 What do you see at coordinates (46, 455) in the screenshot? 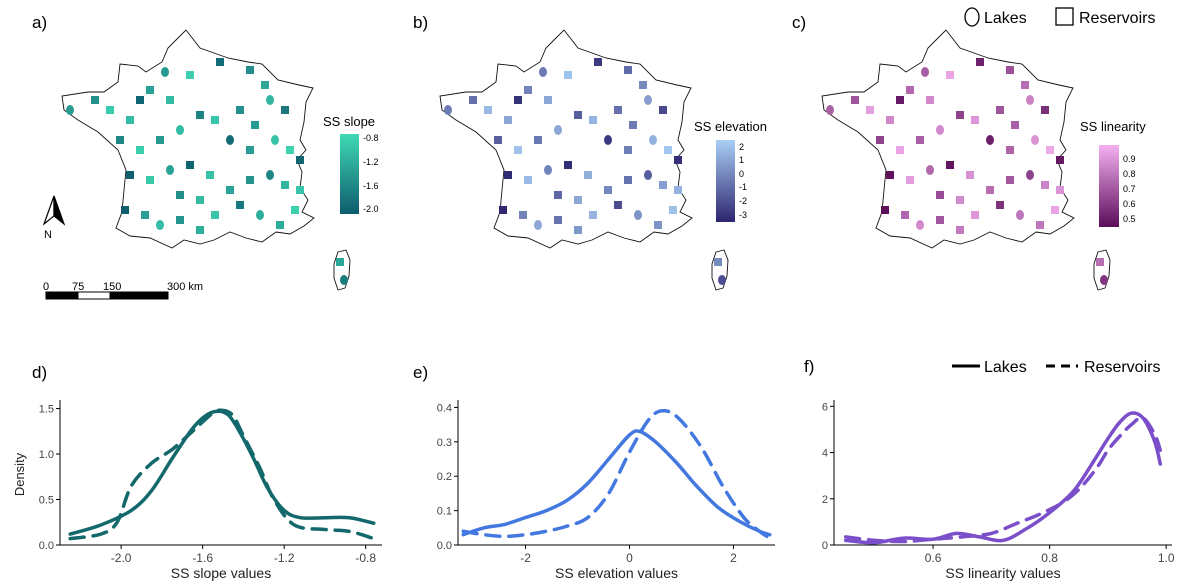
I see `y-tick-label: 1.0` at bounding box center [46, 455].